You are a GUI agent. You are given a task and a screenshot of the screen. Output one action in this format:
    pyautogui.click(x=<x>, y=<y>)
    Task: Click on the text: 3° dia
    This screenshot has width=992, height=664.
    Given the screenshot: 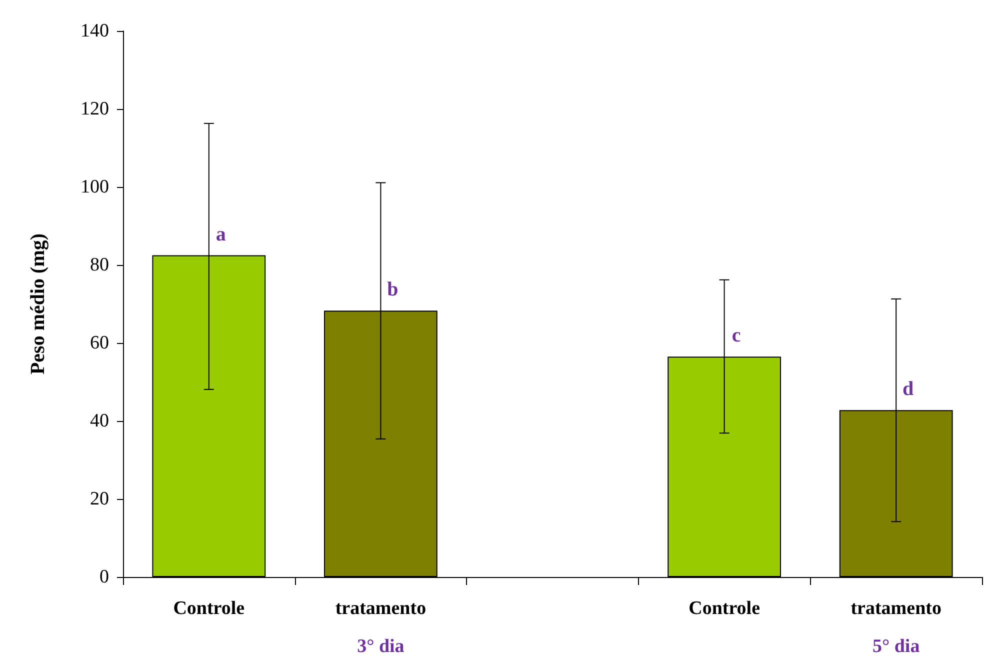 What is the action you would take?
    pyautogui.click(x=381, y=646)
    